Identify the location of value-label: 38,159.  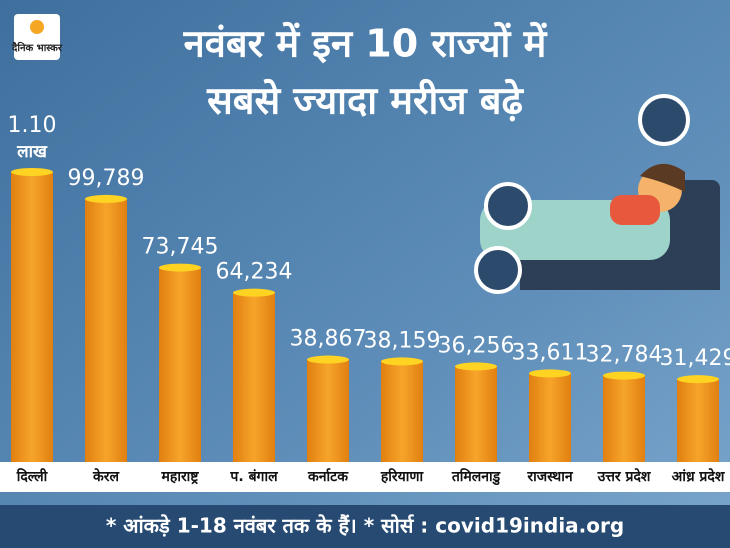
(402, 340).